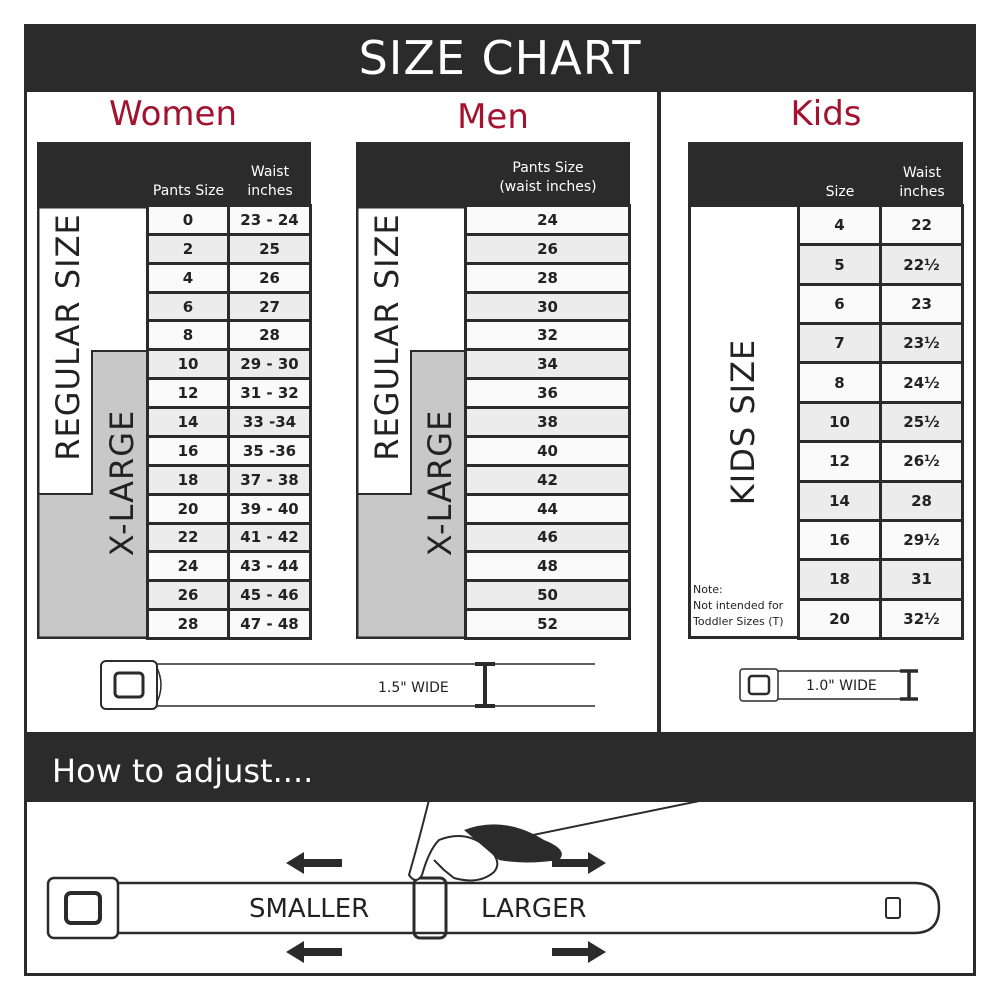 The height and width of the screenshot is (1000, 1000). What do you see at coordinates (921, 461) in the screenshot?
I see `table-cell: 26½` at bounding box center [921, 461].